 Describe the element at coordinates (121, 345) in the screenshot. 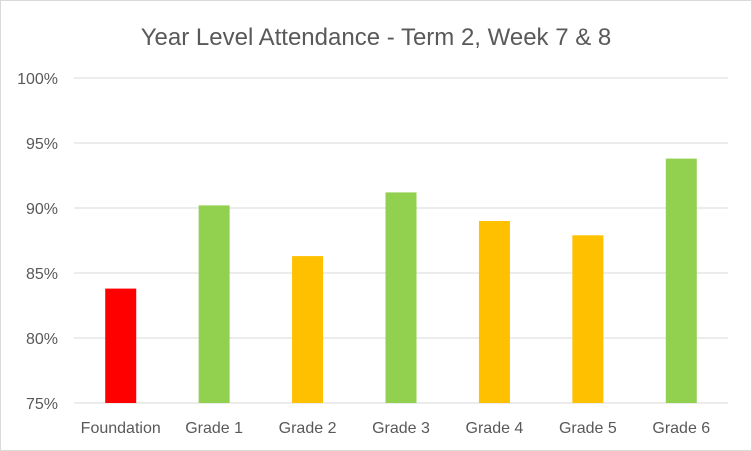

I see `bar-foundation` at that location.